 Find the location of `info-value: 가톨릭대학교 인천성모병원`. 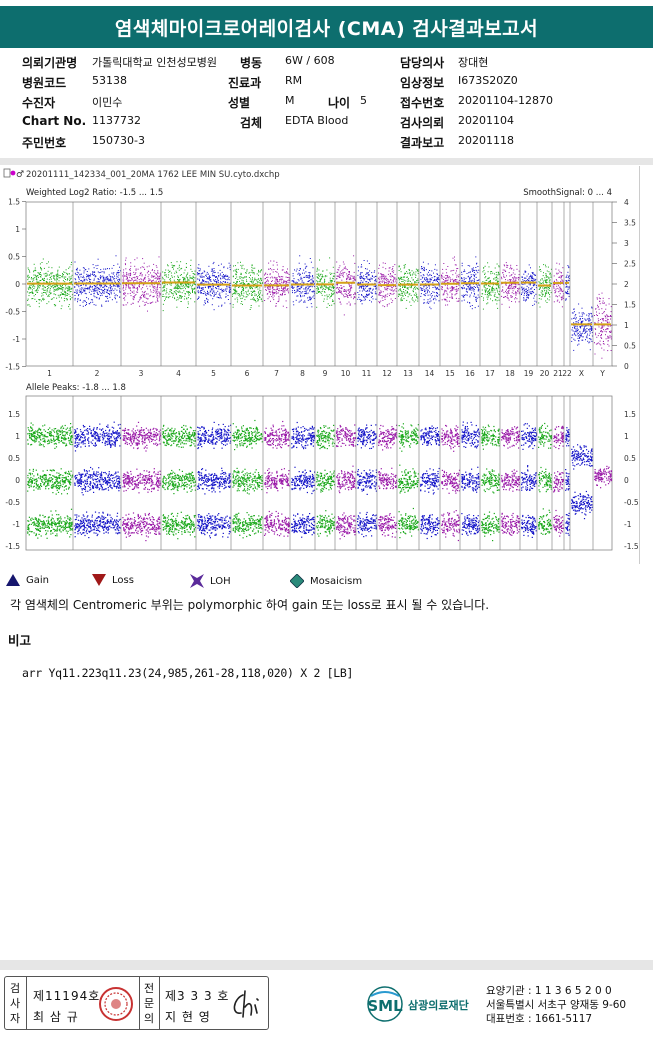

info-value: 가톨릭대학교 인천성모병원 is located at coordinates (154, 62).